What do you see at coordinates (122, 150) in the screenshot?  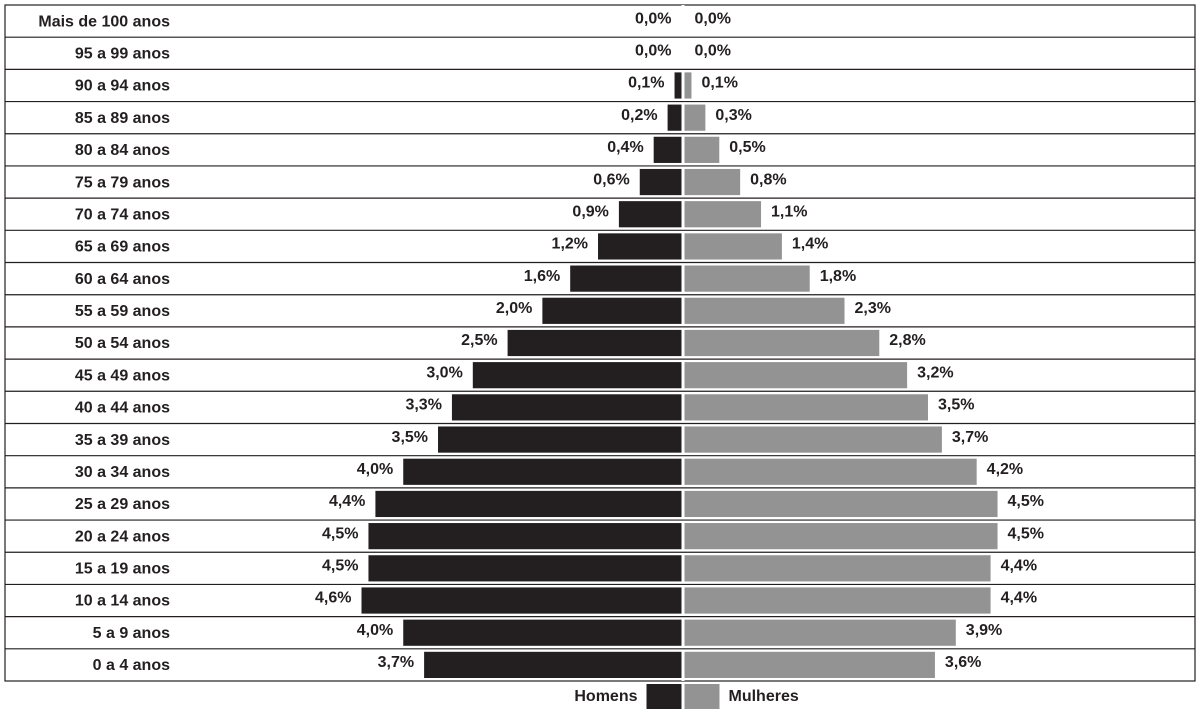 I see `category-label: 80 a 84 anos` at bounding box center [122, 150].